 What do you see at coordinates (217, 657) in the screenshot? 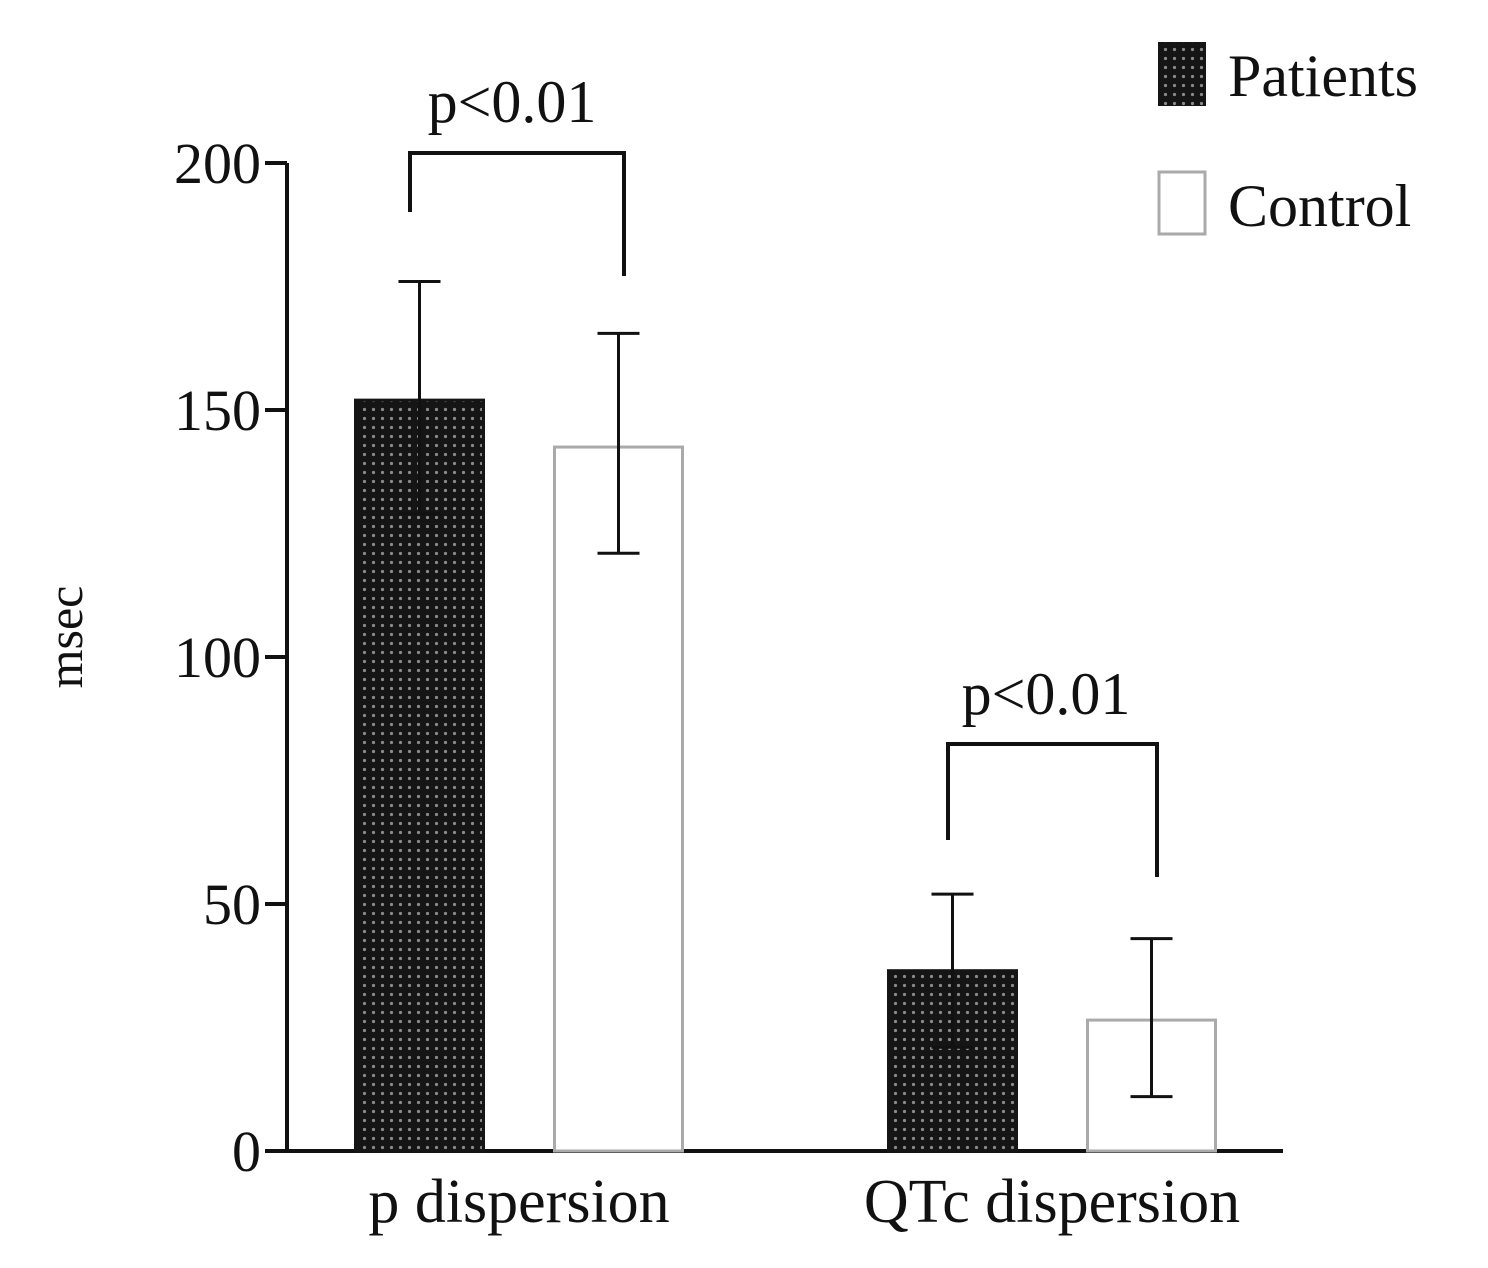
I see `y-tick-label: 100` at bounding box center [217, 657].